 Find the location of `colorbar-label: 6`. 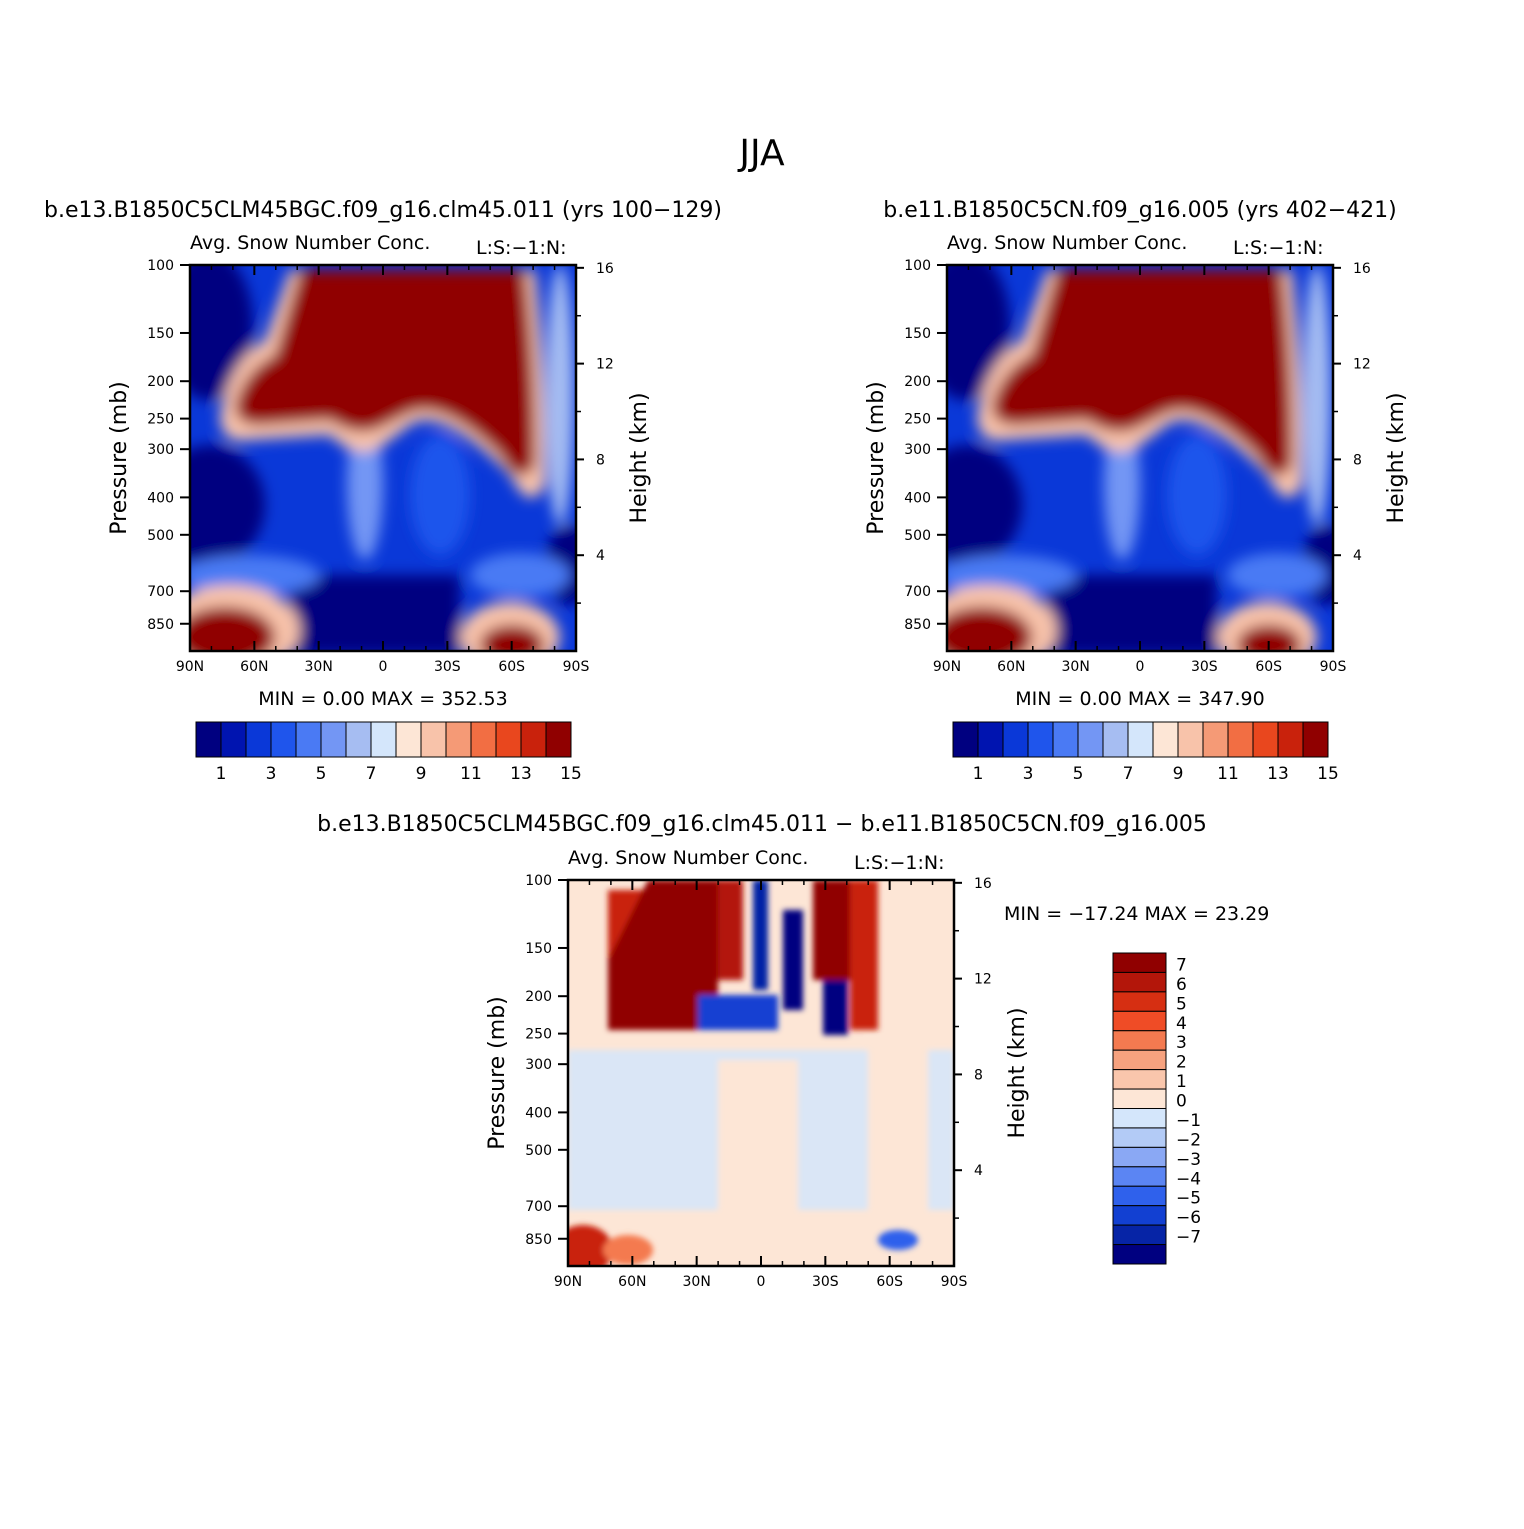

colorbar-label: 6 is located at coordinates (1181, 985).